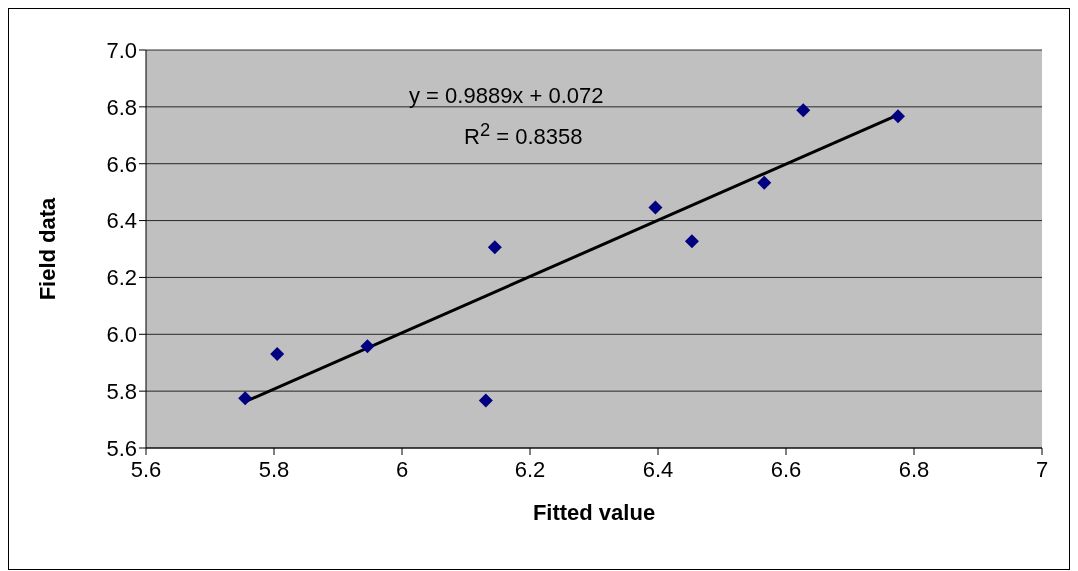 The image size is (1078, 571). What do you see at coordinates (402, 469) in the screenshot?
I see `x-tick-label: 6` at bounding box center [402, 469].